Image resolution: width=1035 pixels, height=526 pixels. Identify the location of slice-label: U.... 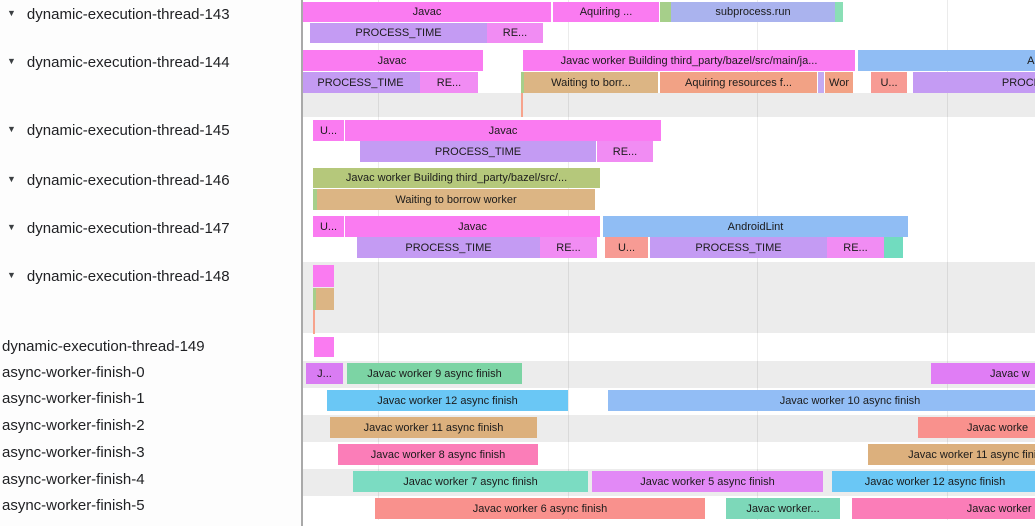
(889, 82).